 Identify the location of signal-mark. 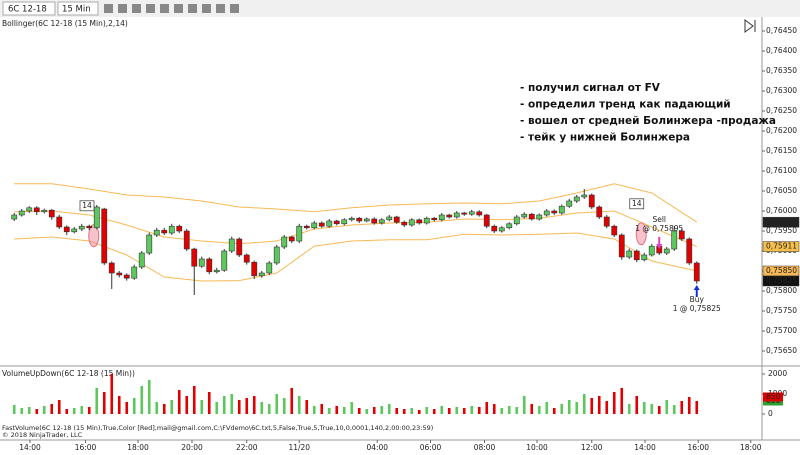
(94, 236).